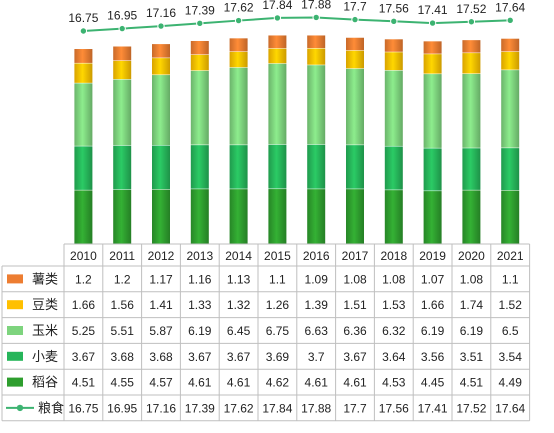 This screenshot has height=433, width=554. I want to click on cell-rice-2014: 4.61, so click(239, 383).